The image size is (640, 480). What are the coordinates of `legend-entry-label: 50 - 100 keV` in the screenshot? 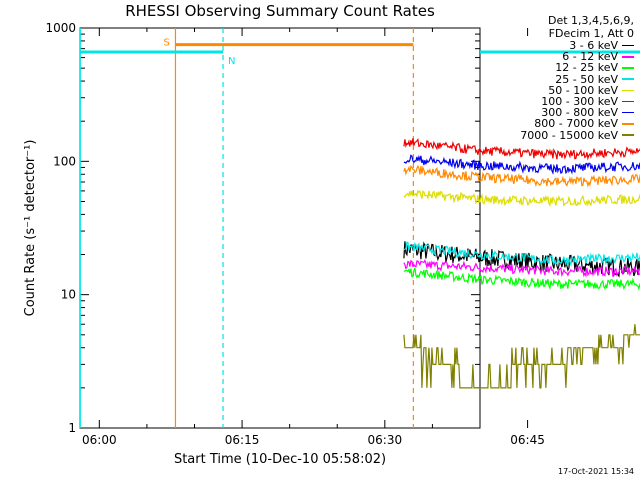 It's located at (583, 90).